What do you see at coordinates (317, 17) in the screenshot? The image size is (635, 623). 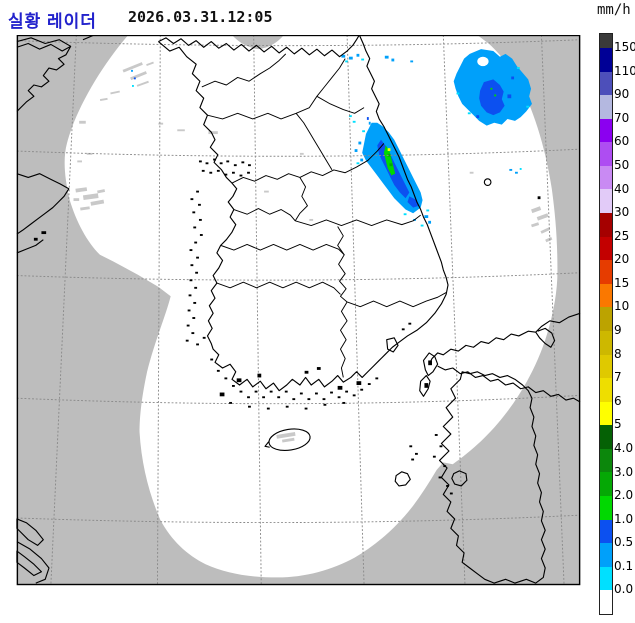 I see `header-bar: 실황 레이더 2026.03.31.12:05 mm/h` at bounding box center [317, 17].